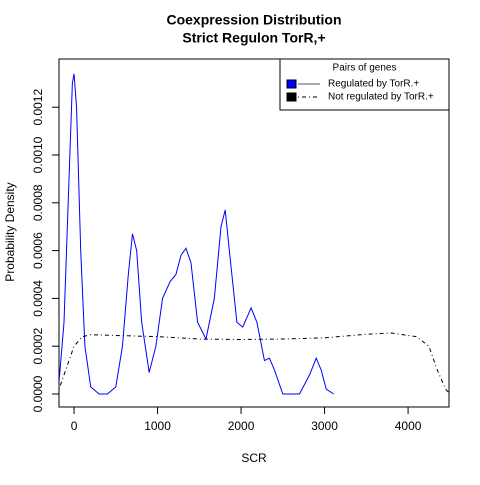 This screenshot has height=485, width=480. I want to click on legend-title: Pairs of genes, so click(365, 68).